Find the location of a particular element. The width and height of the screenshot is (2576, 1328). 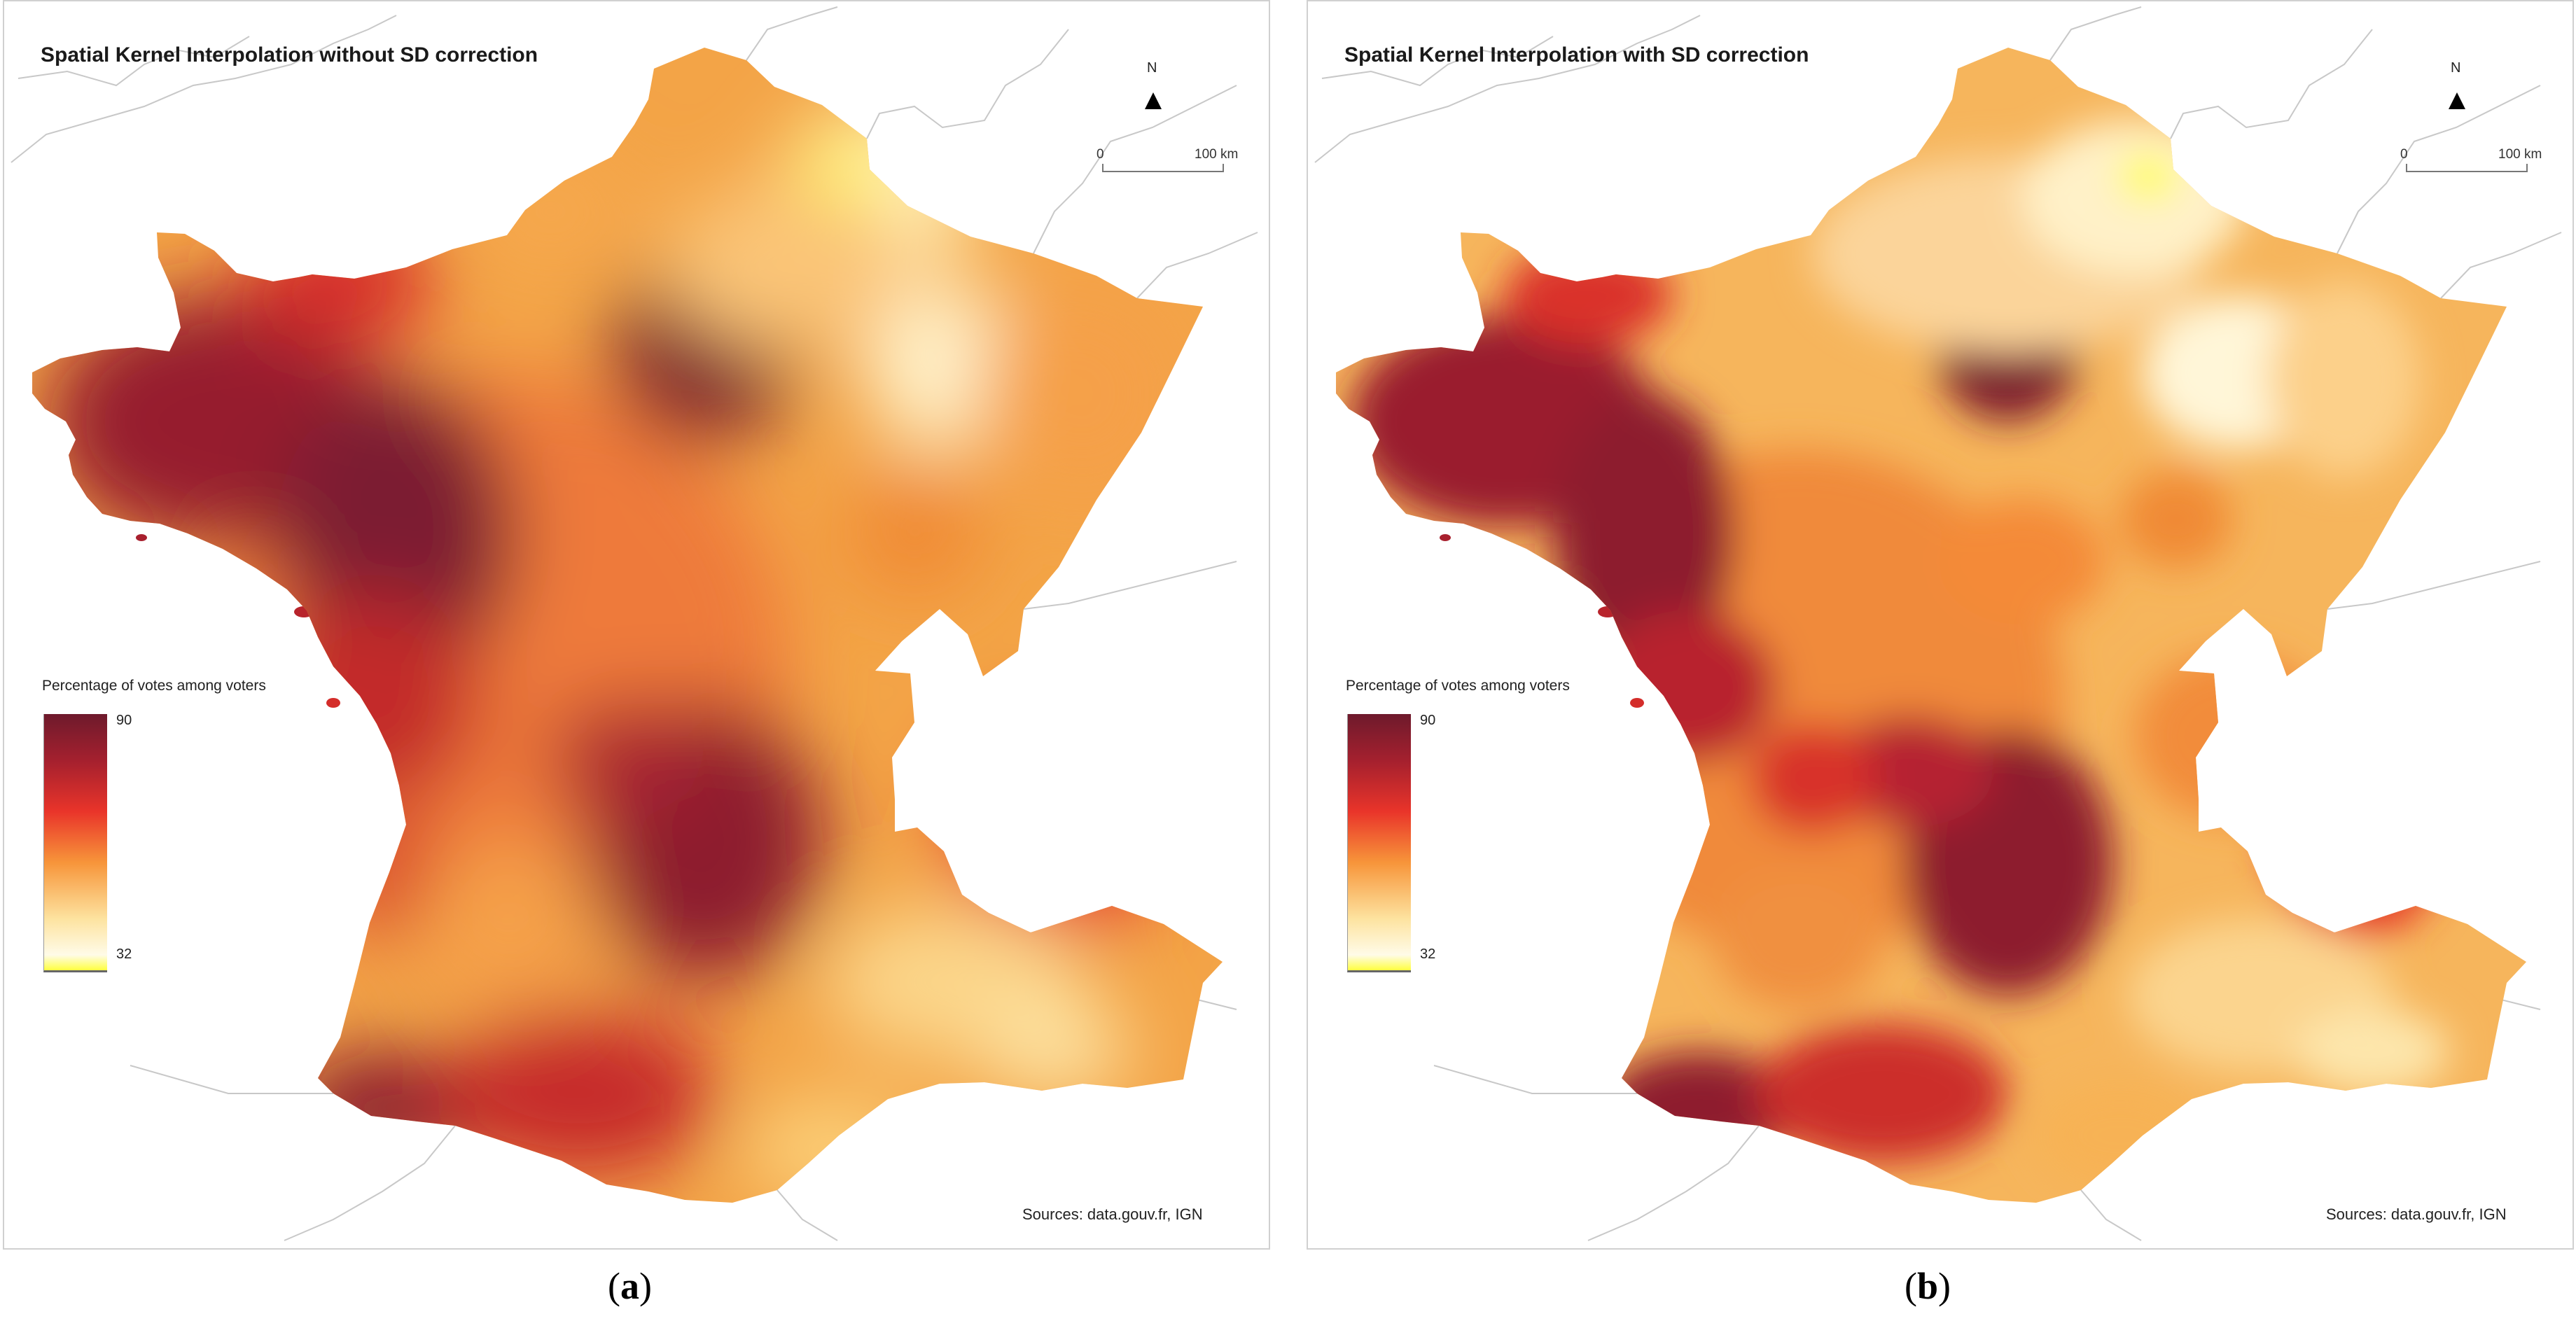

caption-letter: b is located at coordinates (1927, 1286).